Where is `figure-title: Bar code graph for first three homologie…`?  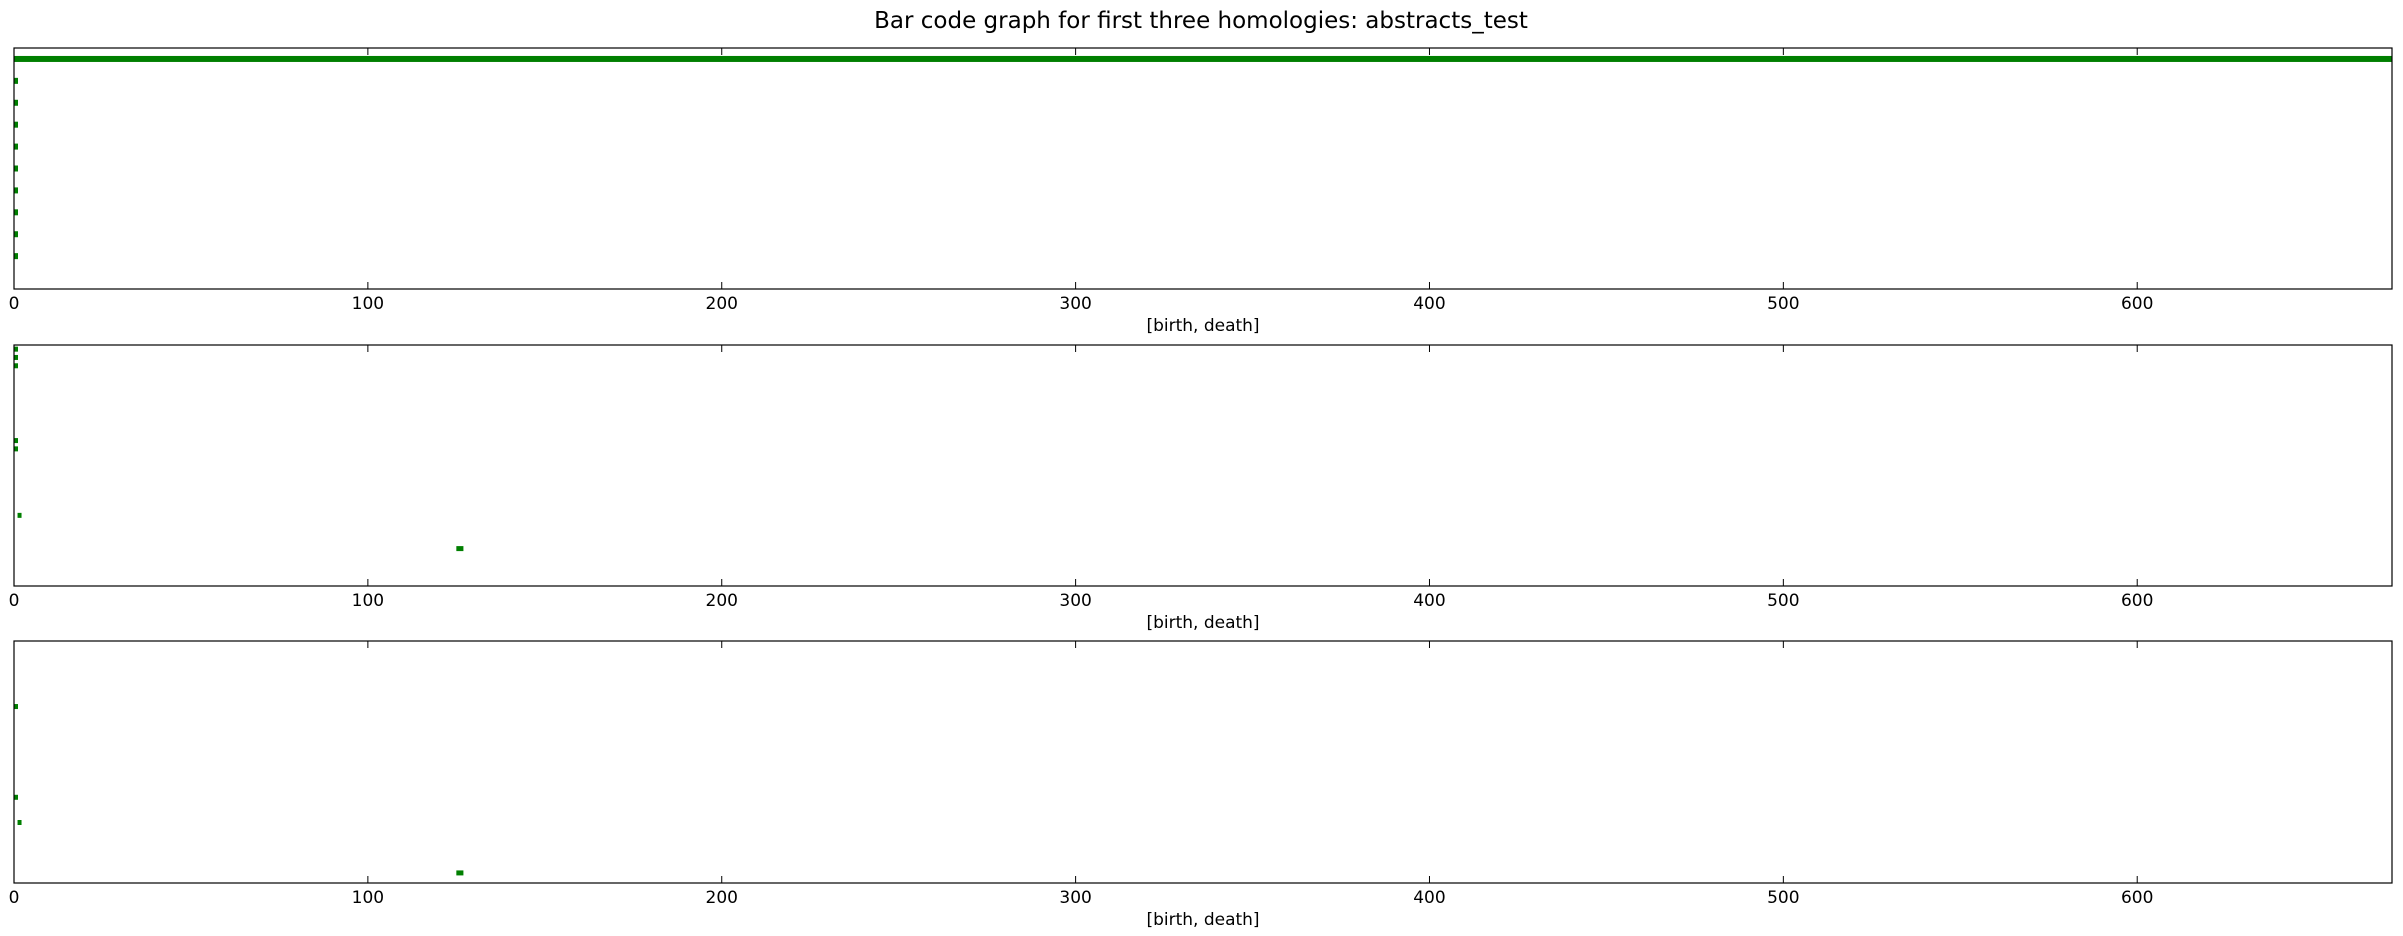
figure-title: Bar code graph for first three homologie… is located at coordinates (1201, 21).